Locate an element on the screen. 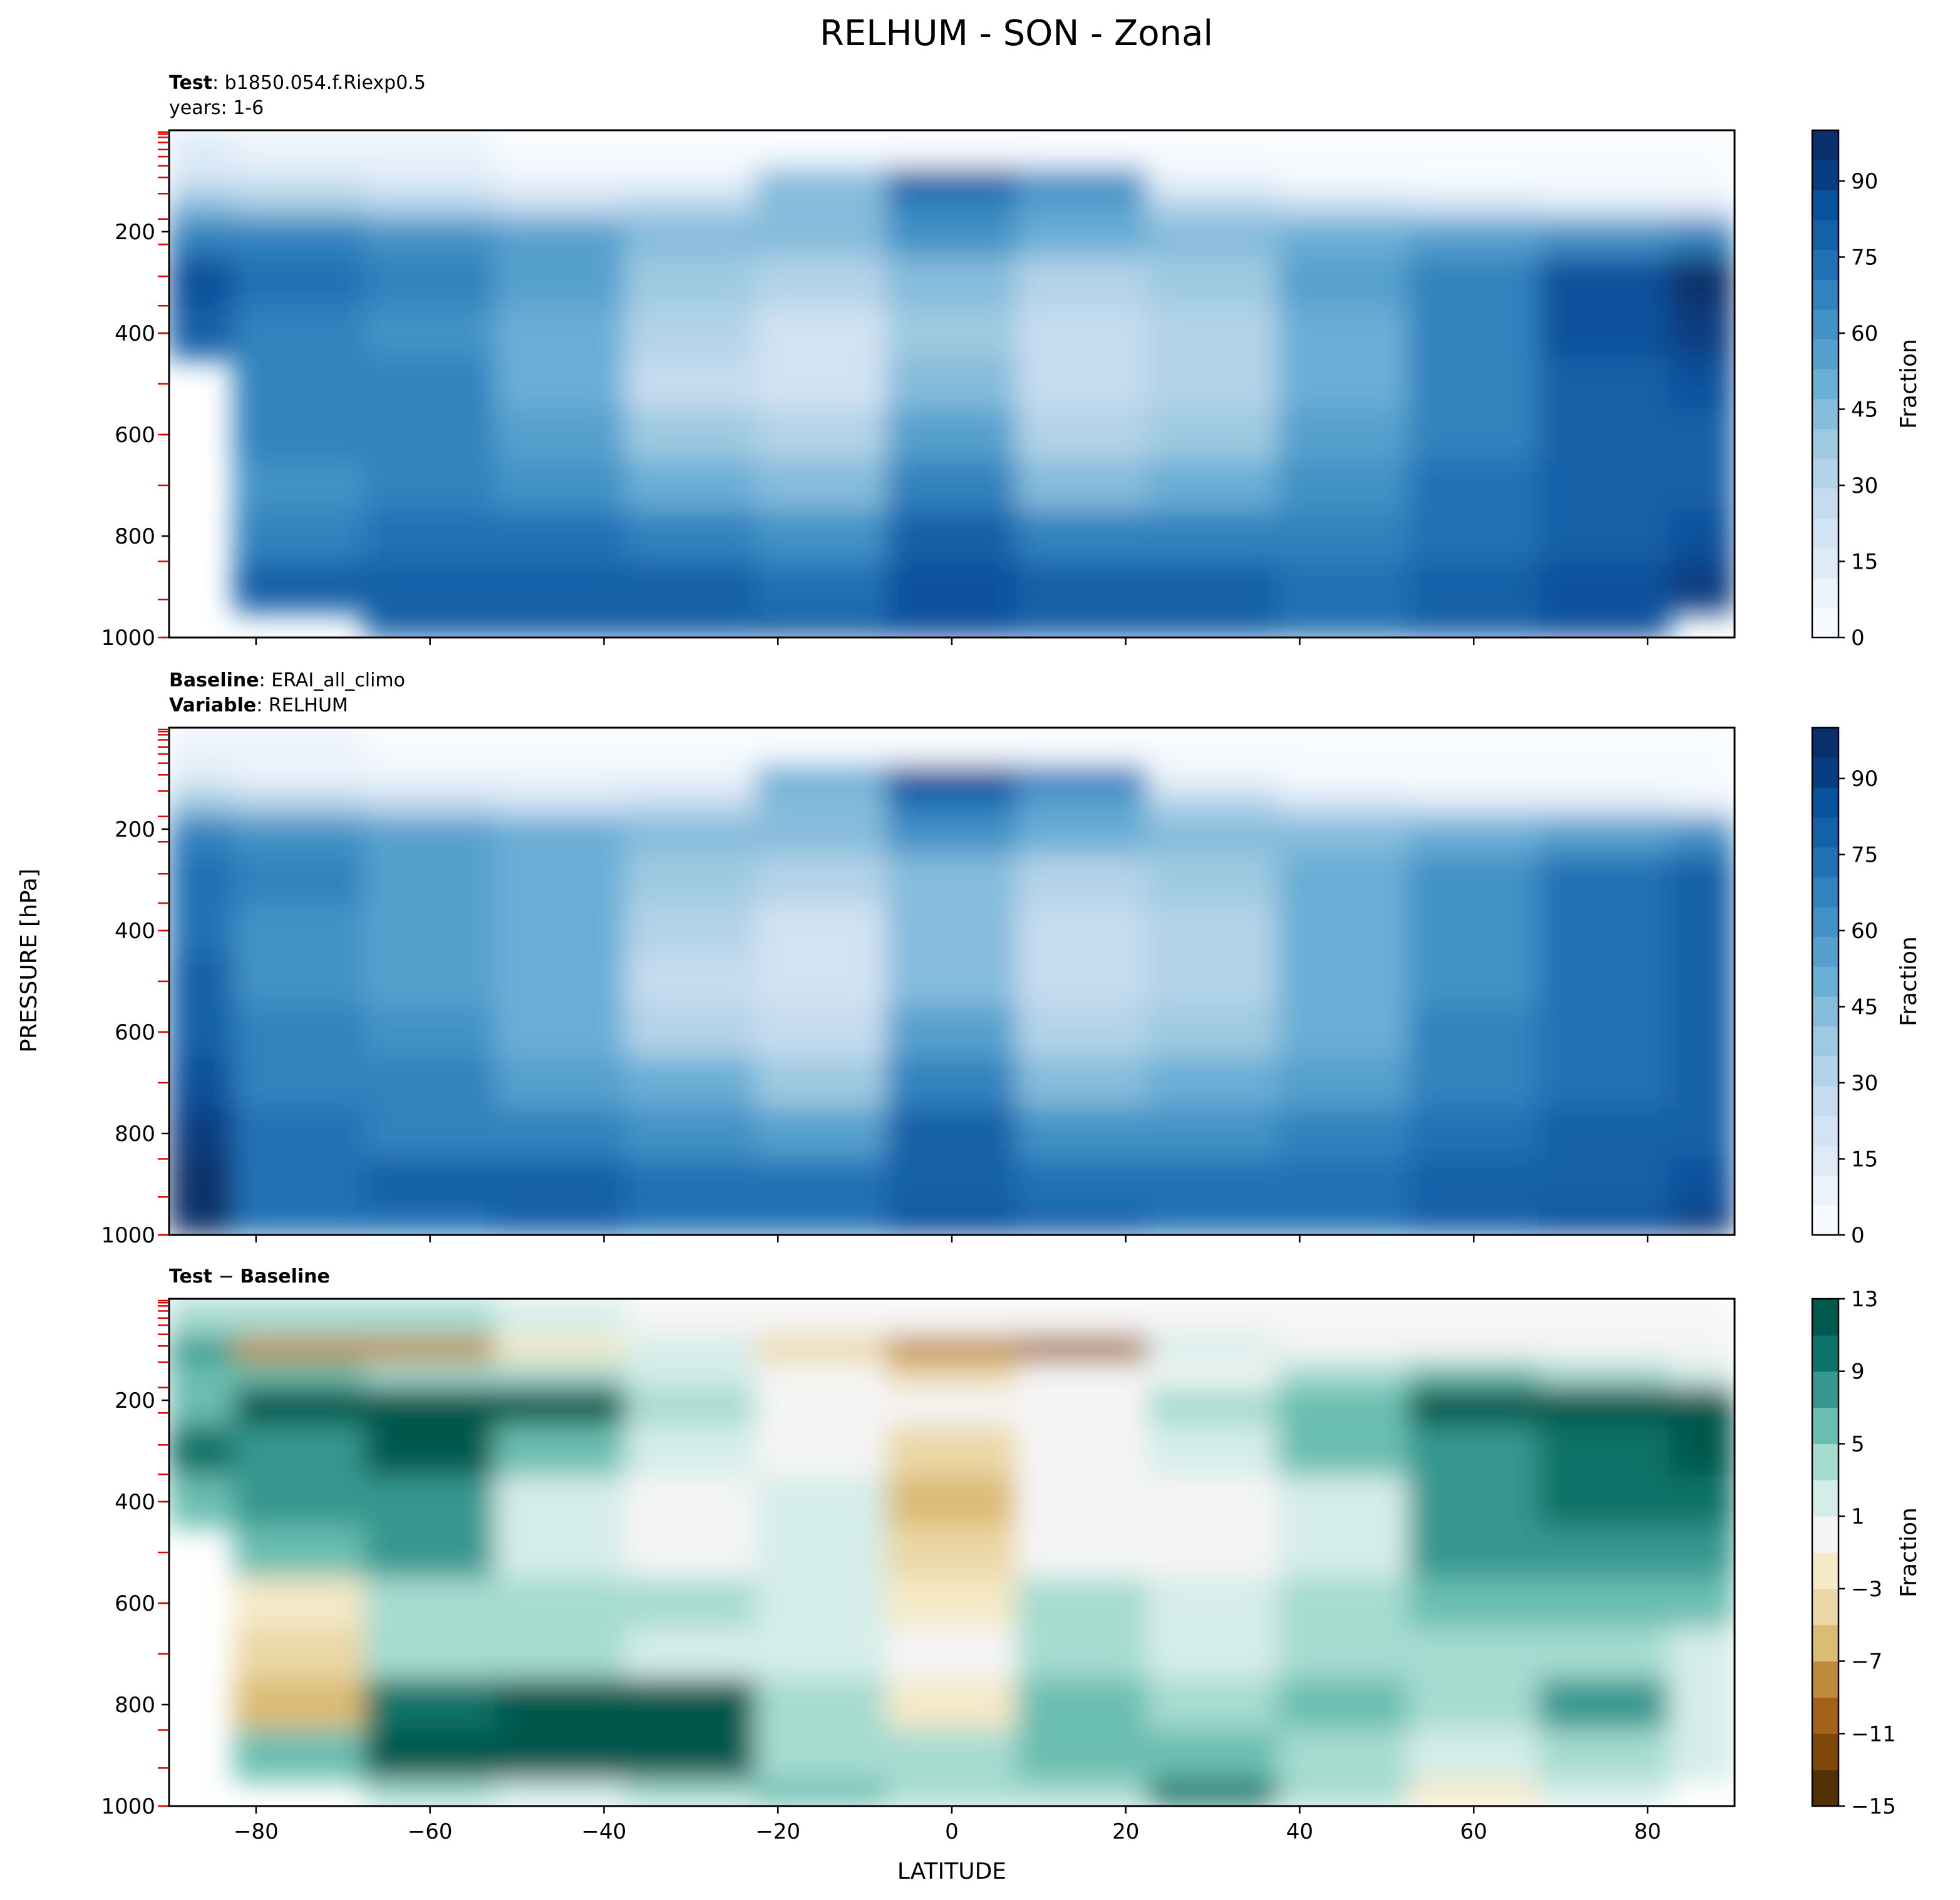 This screenshot has width=1960, height=1900. colorbar-tick-label: −7 is located at coordinates (1866, 1662).